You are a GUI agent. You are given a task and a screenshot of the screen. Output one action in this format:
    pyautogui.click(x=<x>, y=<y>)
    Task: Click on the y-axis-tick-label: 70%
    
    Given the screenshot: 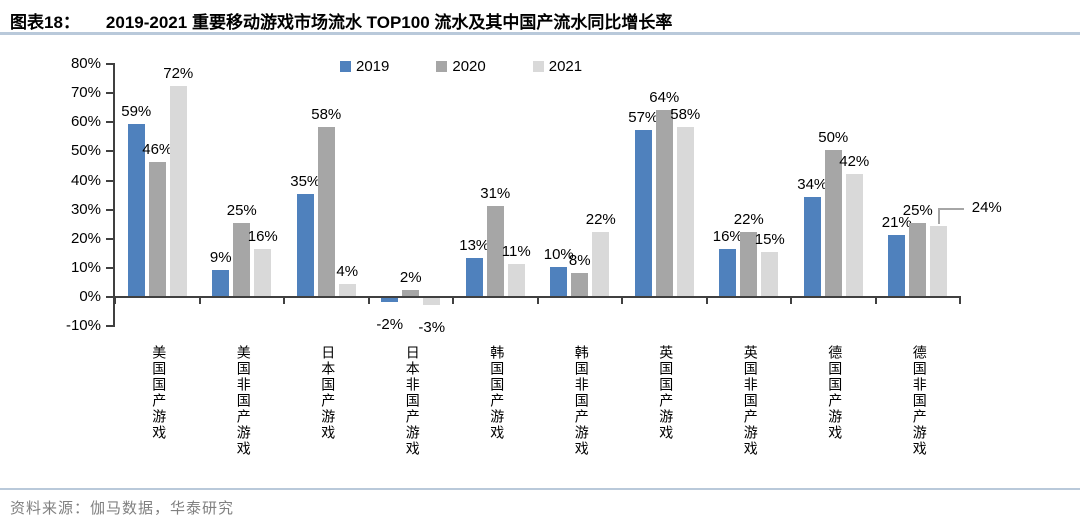 What is the action you would take?
    pyautogui.click(x=85, y=93)
    